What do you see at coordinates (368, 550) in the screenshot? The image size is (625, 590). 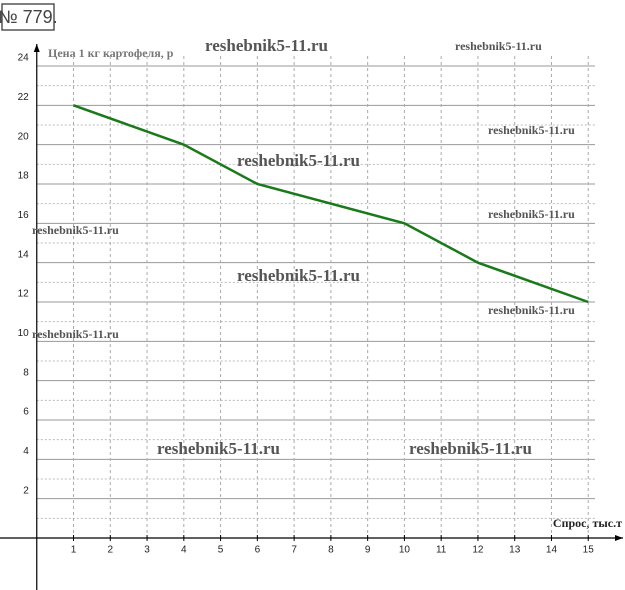 I see `x-tick-label: 9` at bounding box center [368, 550].